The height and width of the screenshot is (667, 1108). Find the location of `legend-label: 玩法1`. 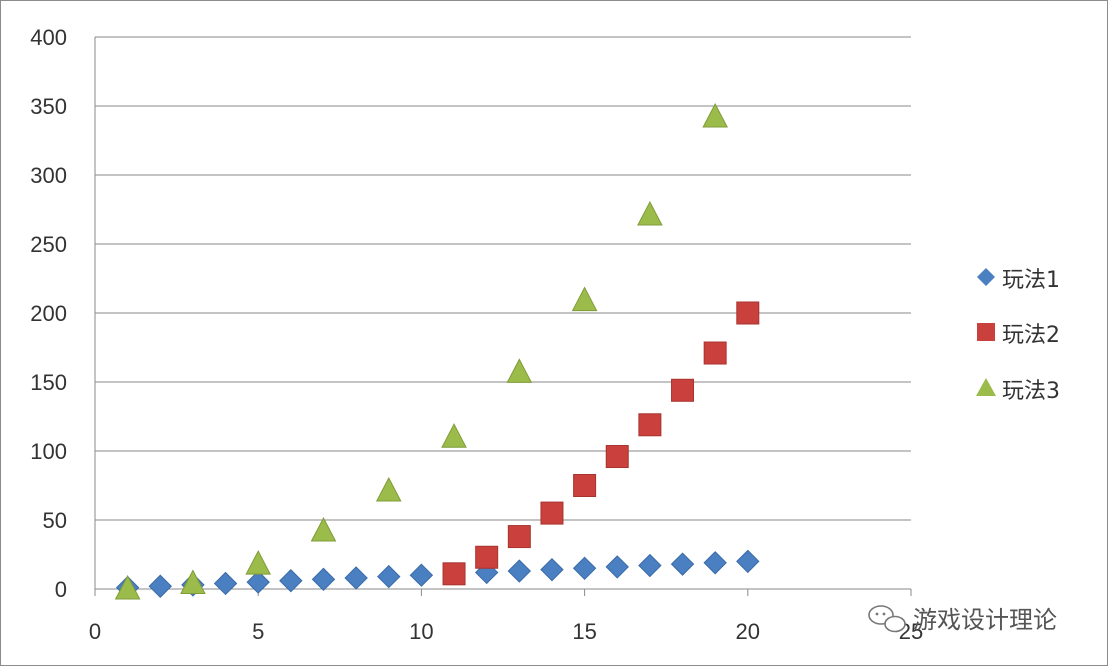

legend-label: 玩法1 is located at coordinates (1031, 280).